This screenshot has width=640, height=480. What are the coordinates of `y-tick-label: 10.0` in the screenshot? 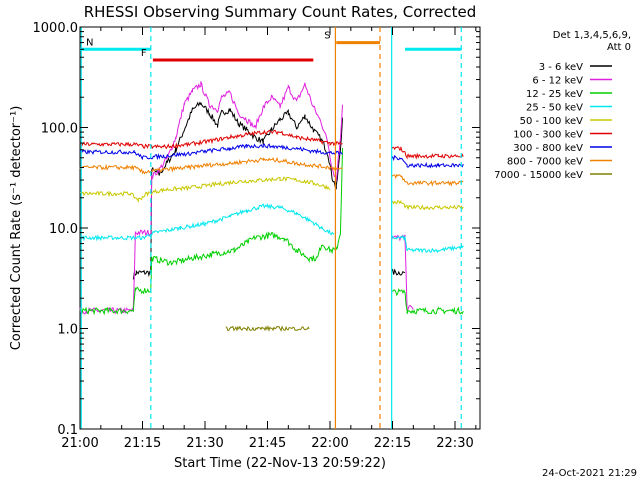 It's located at (63, 229).